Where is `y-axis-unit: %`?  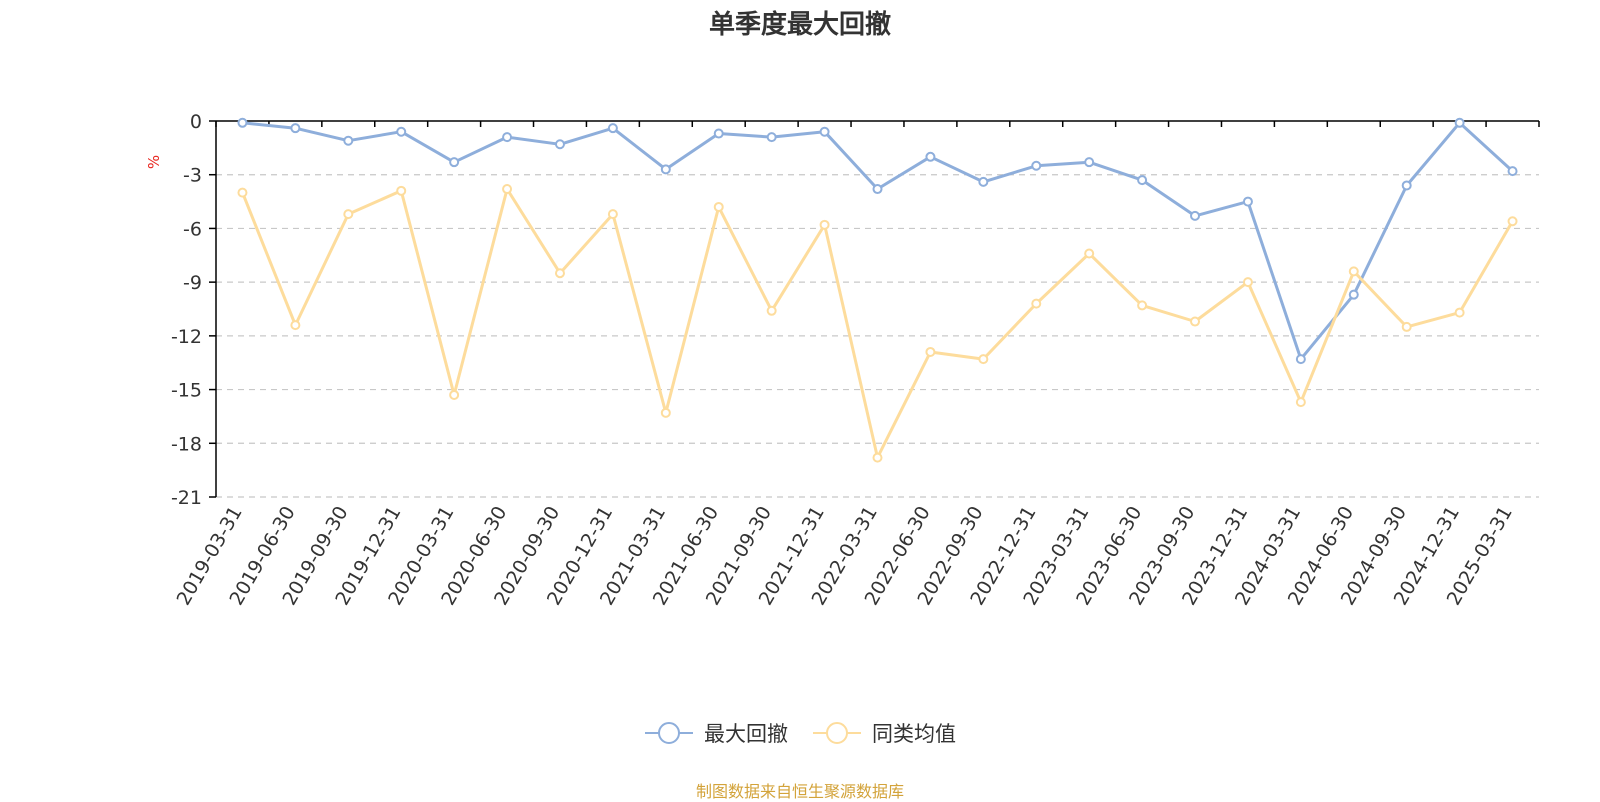
y-axis-unit: % is located at coordinates (154, 162).